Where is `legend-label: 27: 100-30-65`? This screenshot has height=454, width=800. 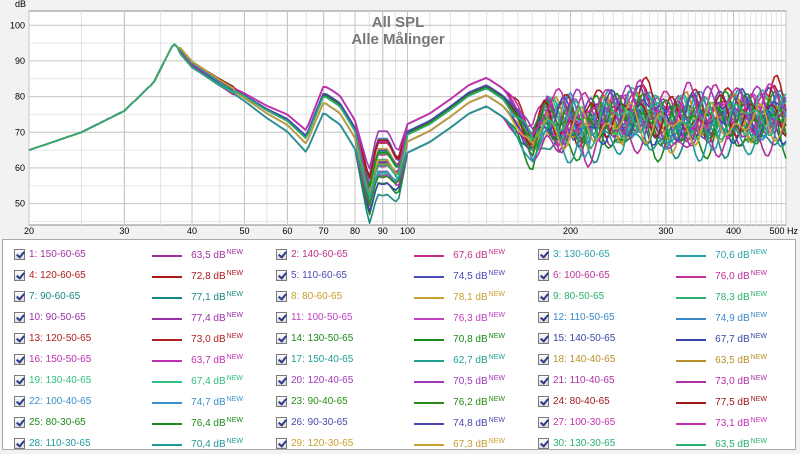 legend-label: 27: 100-30-65 is located at coordinates (584, 422).